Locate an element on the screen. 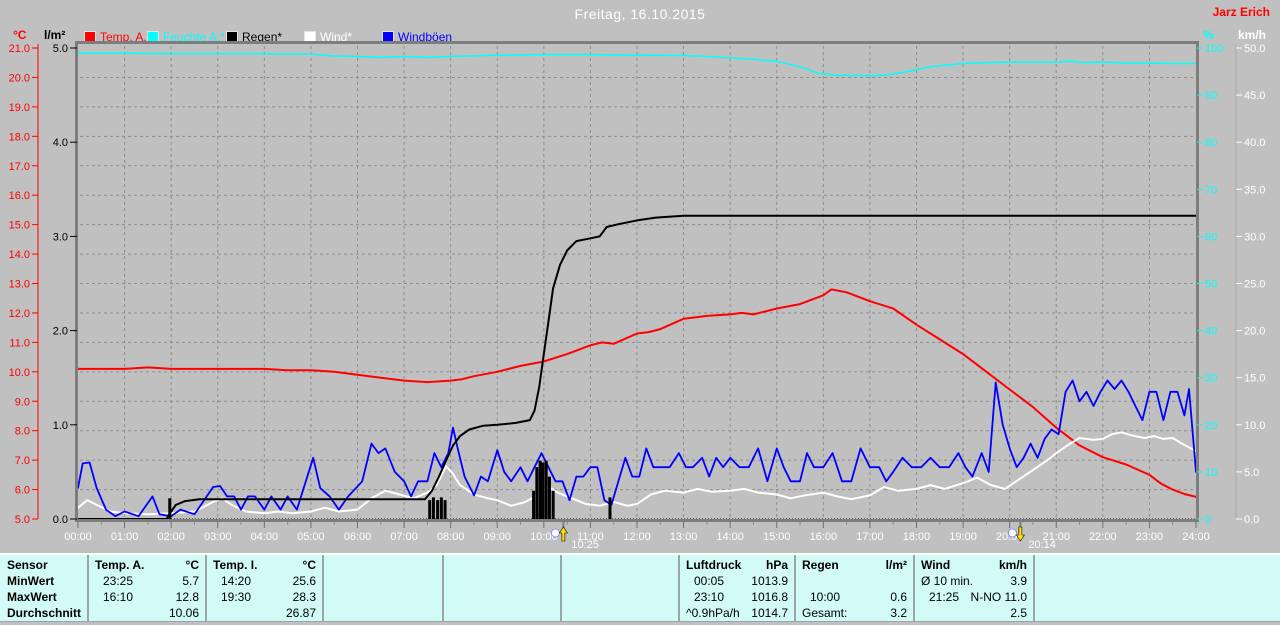  time-axis-label: 17:00 is located at coordinates (870, 537).